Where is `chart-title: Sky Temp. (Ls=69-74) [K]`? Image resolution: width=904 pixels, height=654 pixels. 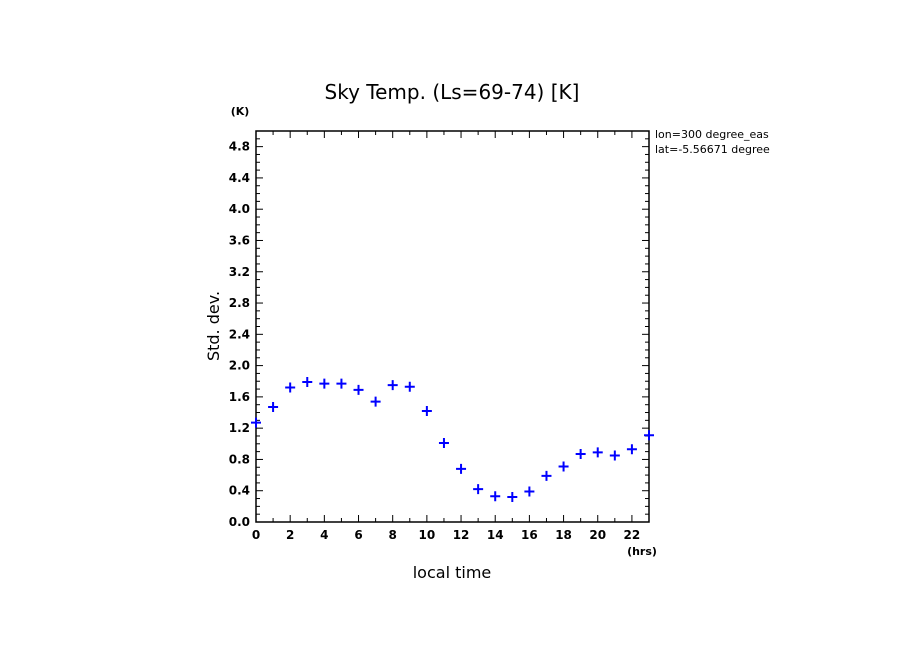
chart-title: Sky Temp. (Ls=69-74) [K] is located at coordinates (452, 92).